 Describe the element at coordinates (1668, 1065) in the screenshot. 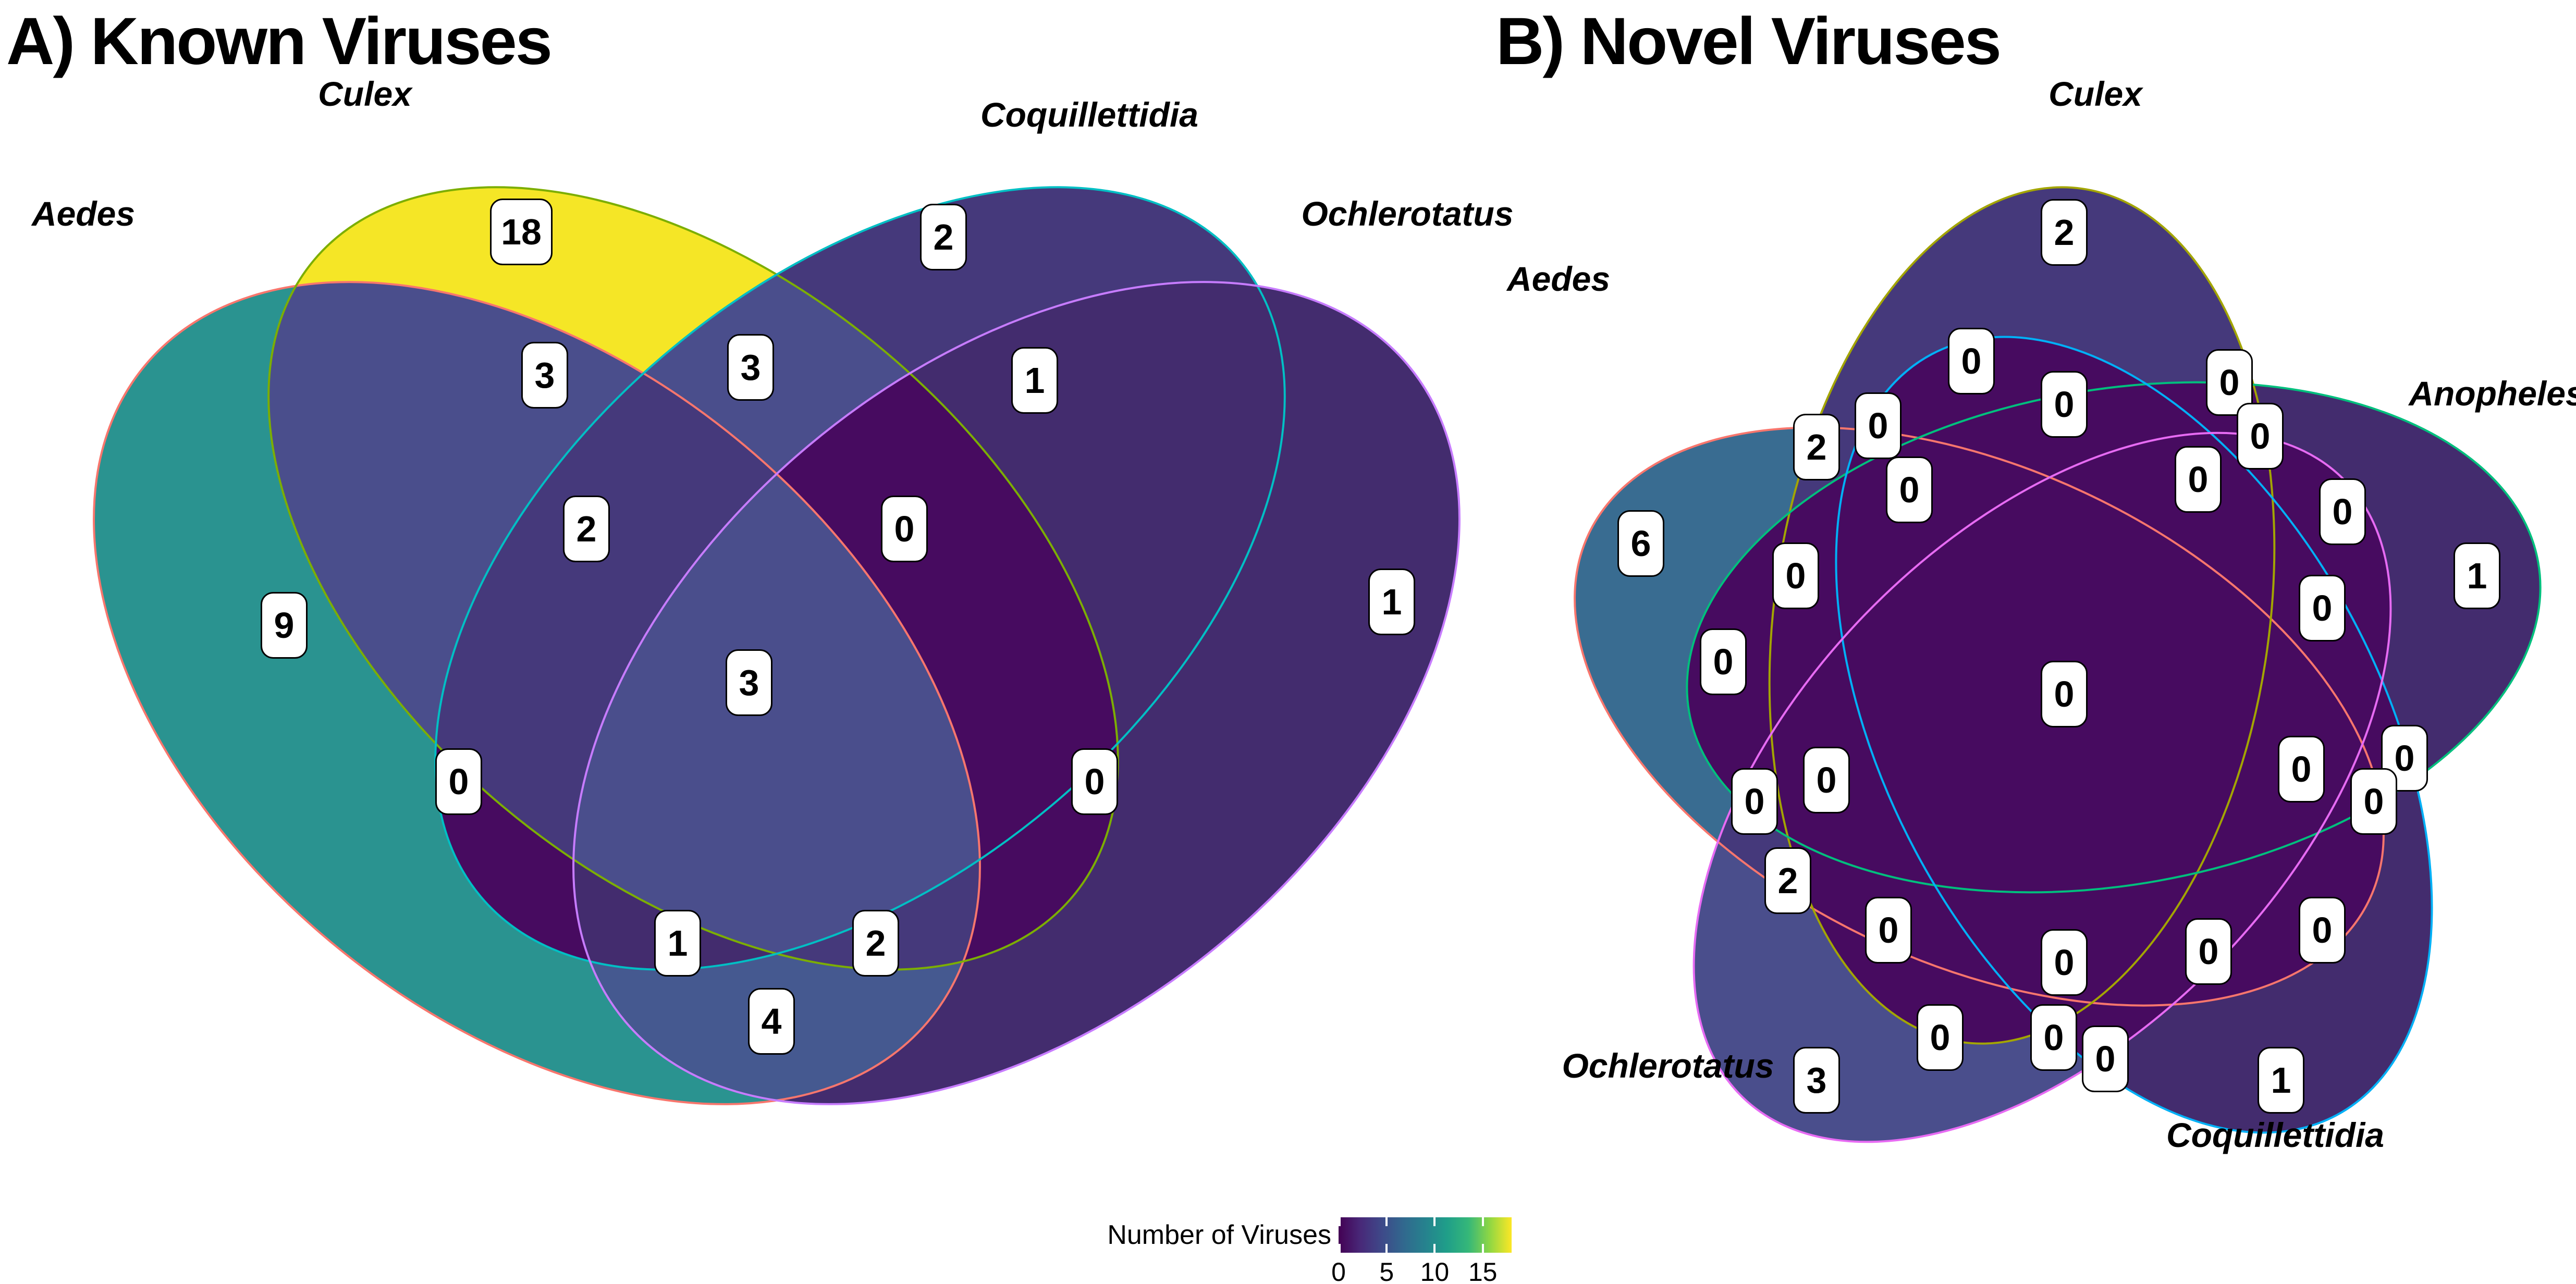

I see `set-label-ochlerotatus-1: Ochlerotatus` at that location.